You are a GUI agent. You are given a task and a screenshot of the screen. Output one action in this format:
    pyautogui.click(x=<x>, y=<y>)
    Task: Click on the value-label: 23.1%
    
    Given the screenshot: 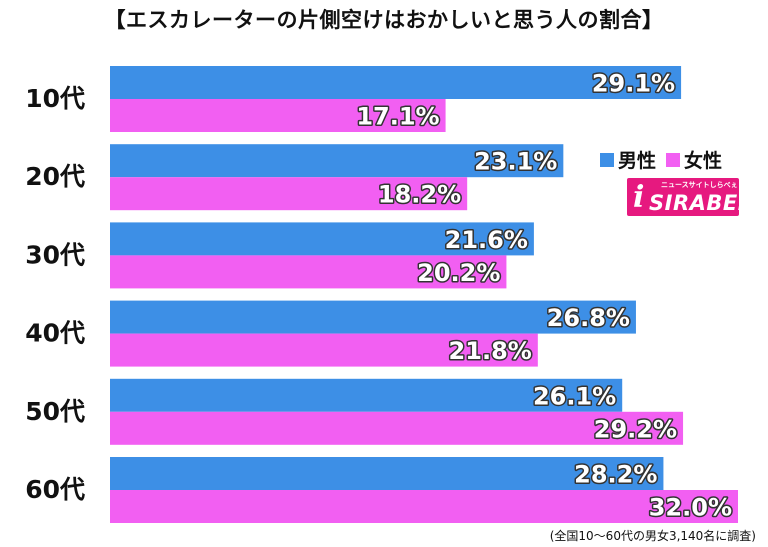 What is the action you would take?
    pyautogui.click(x=515, y=162)
    